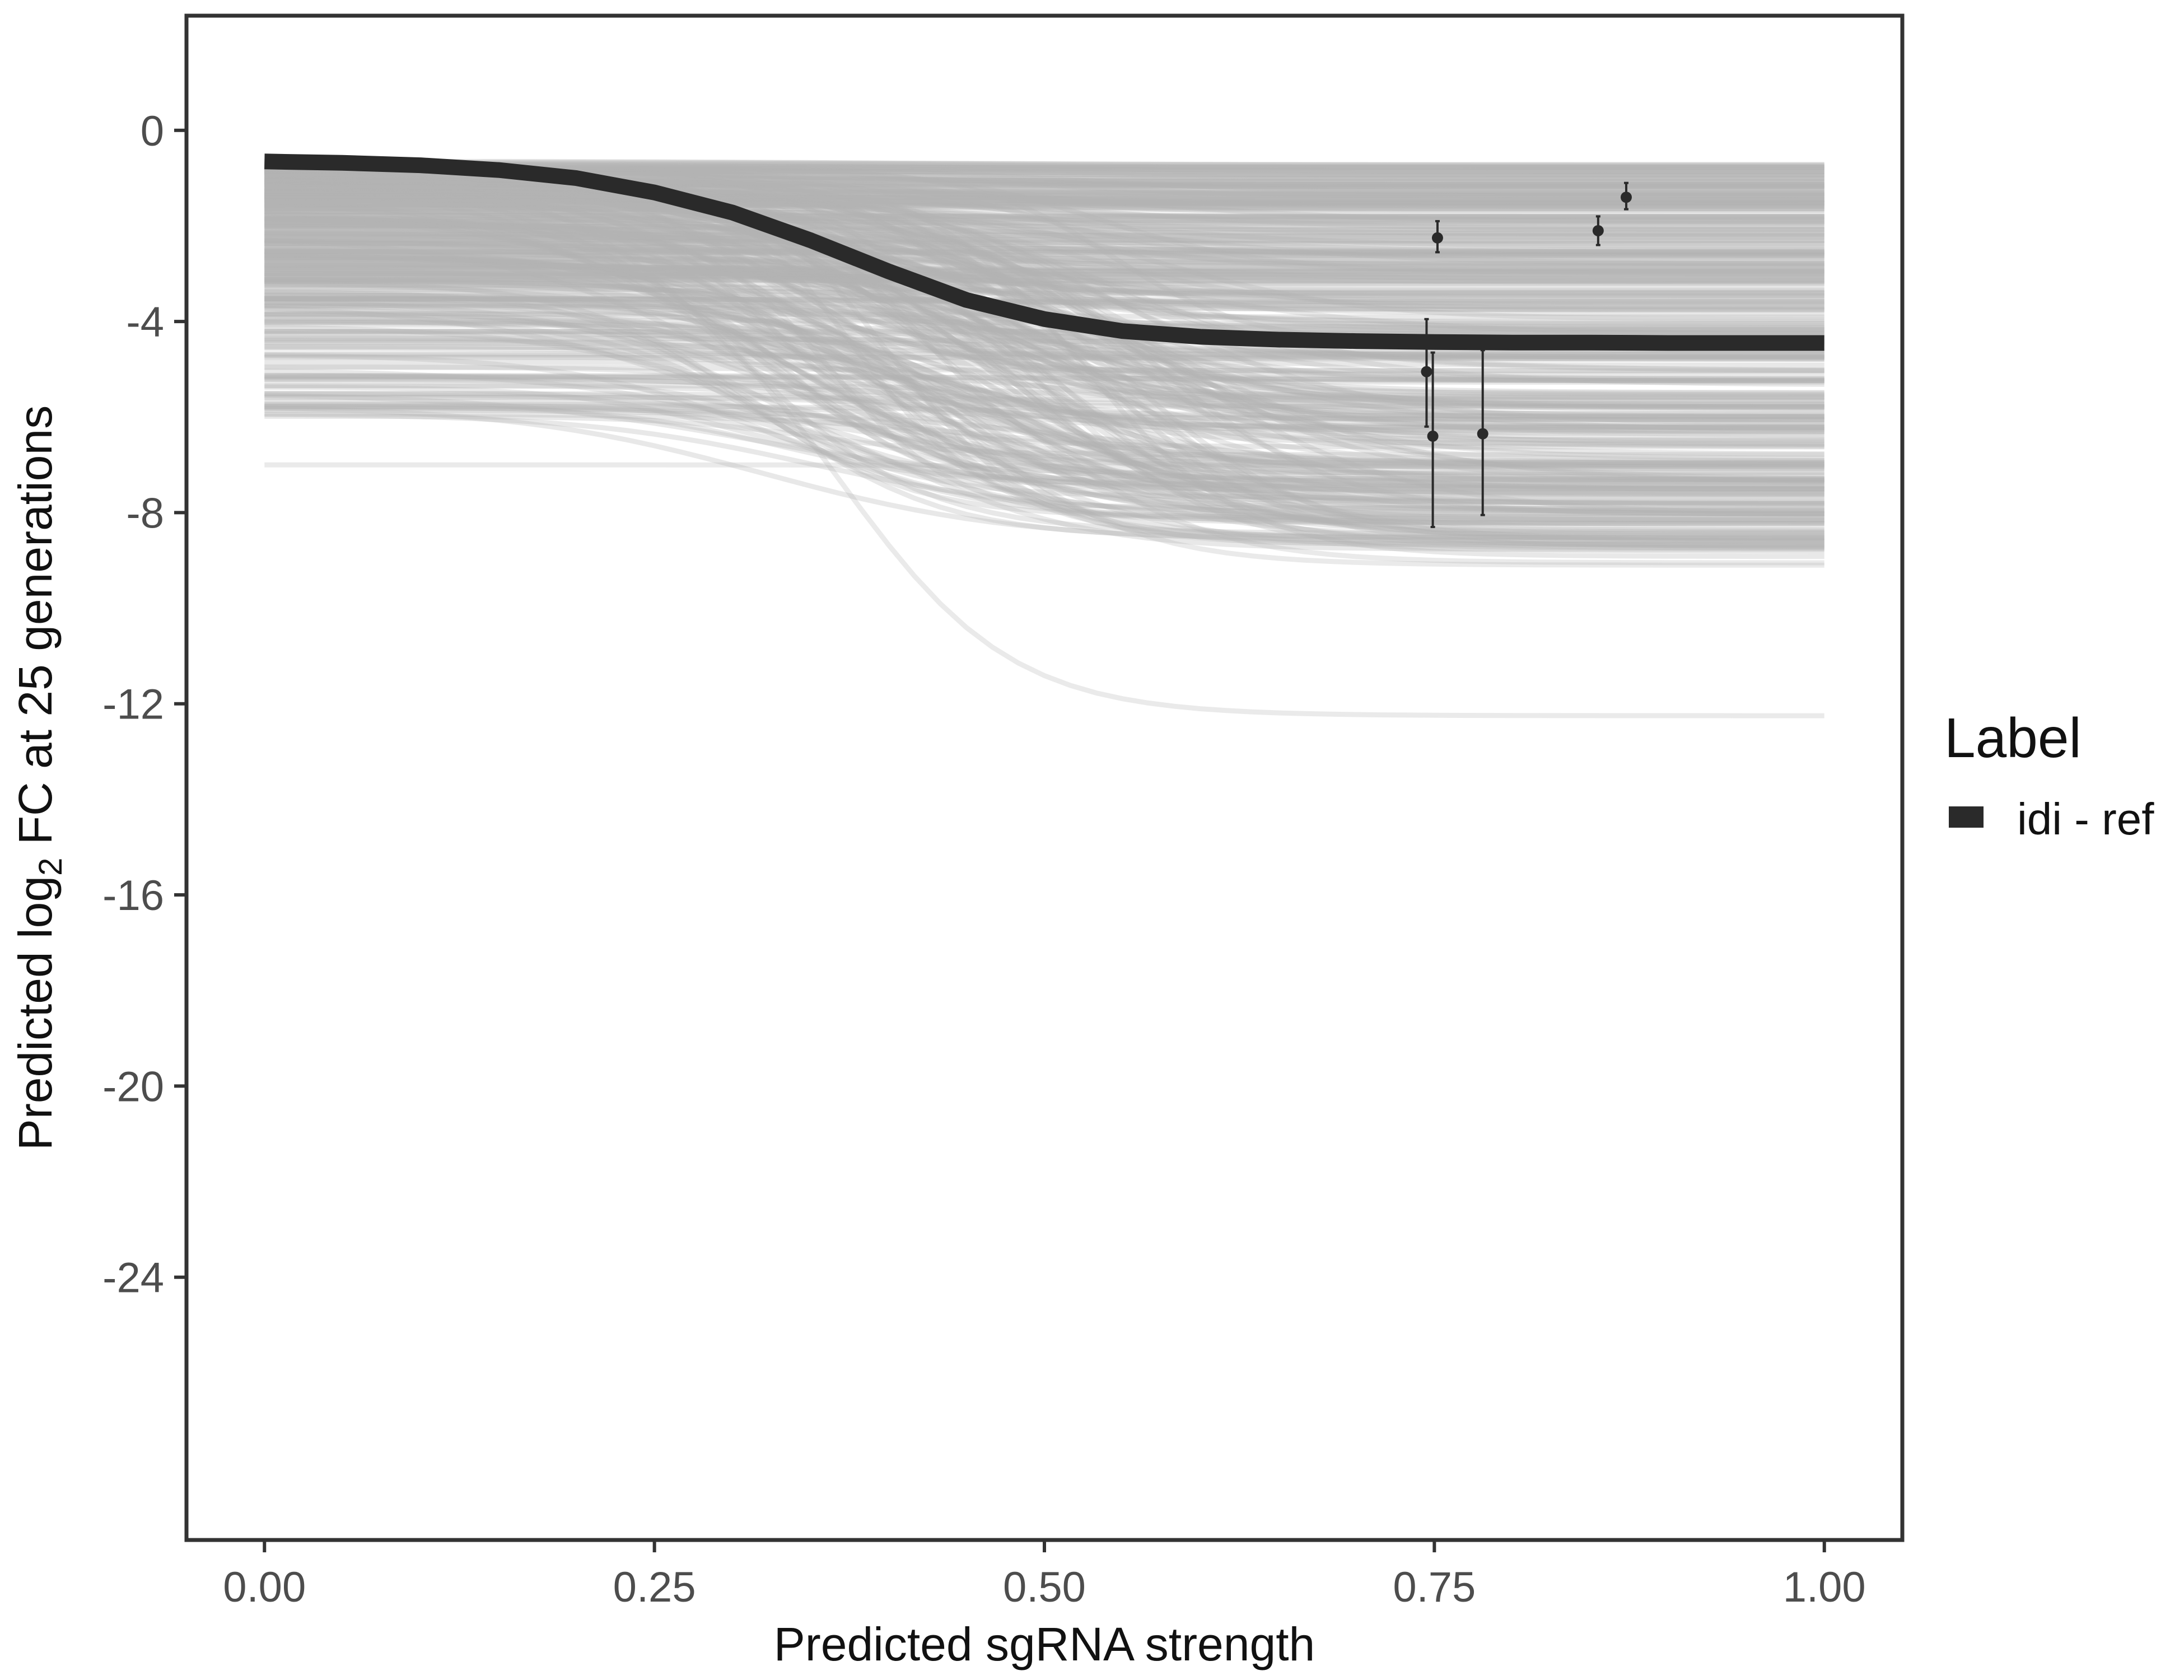 This screenshot has width=2184, height=1680. I want to click on y-tick-label: -16, so click(133, 896).